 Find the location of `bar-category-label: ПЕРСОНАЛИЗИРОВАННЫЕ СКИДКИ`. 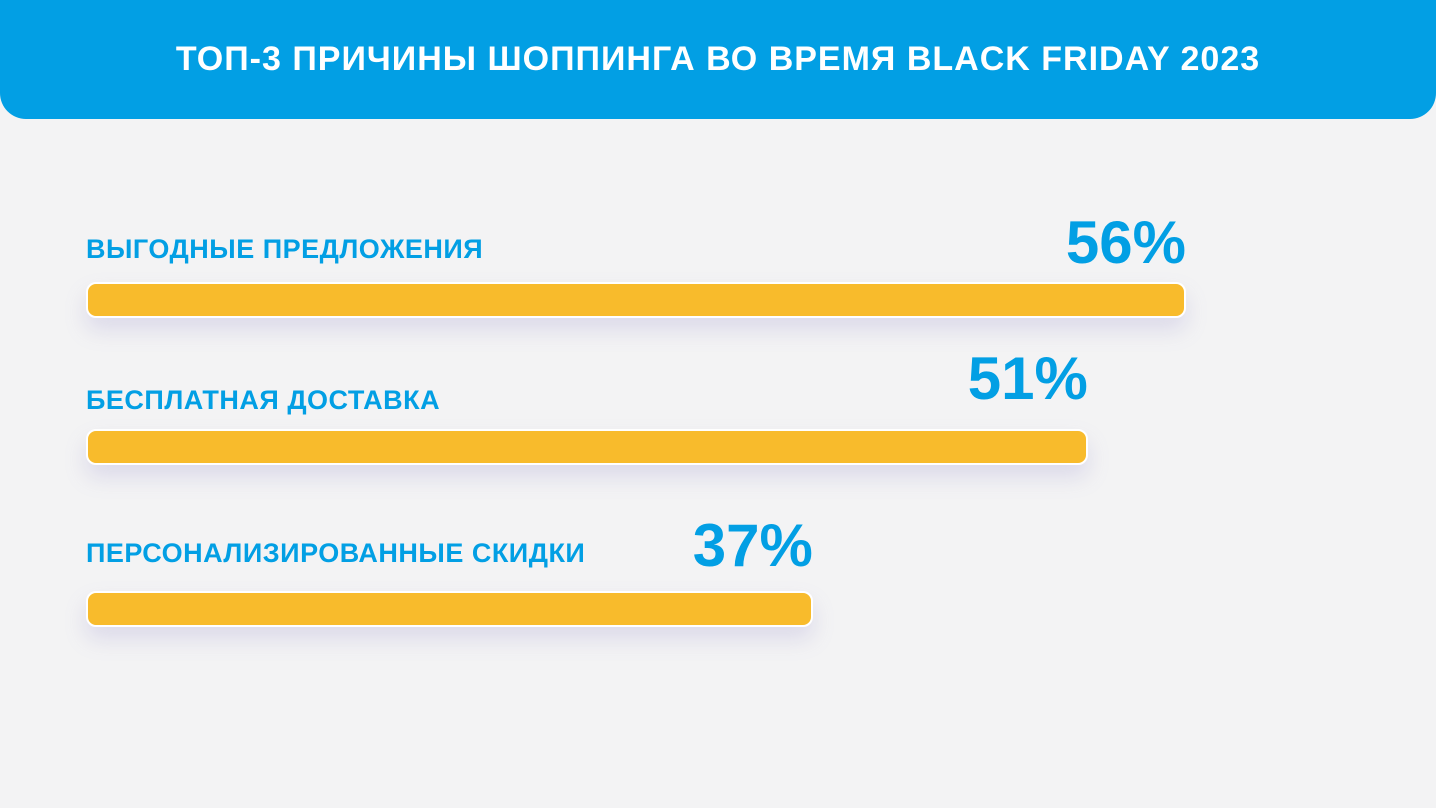

bar-category-label: ПЕРСОНАЛИЗИРОВАННЫЕ СКИДКИ is located at coordinates (336, 553).